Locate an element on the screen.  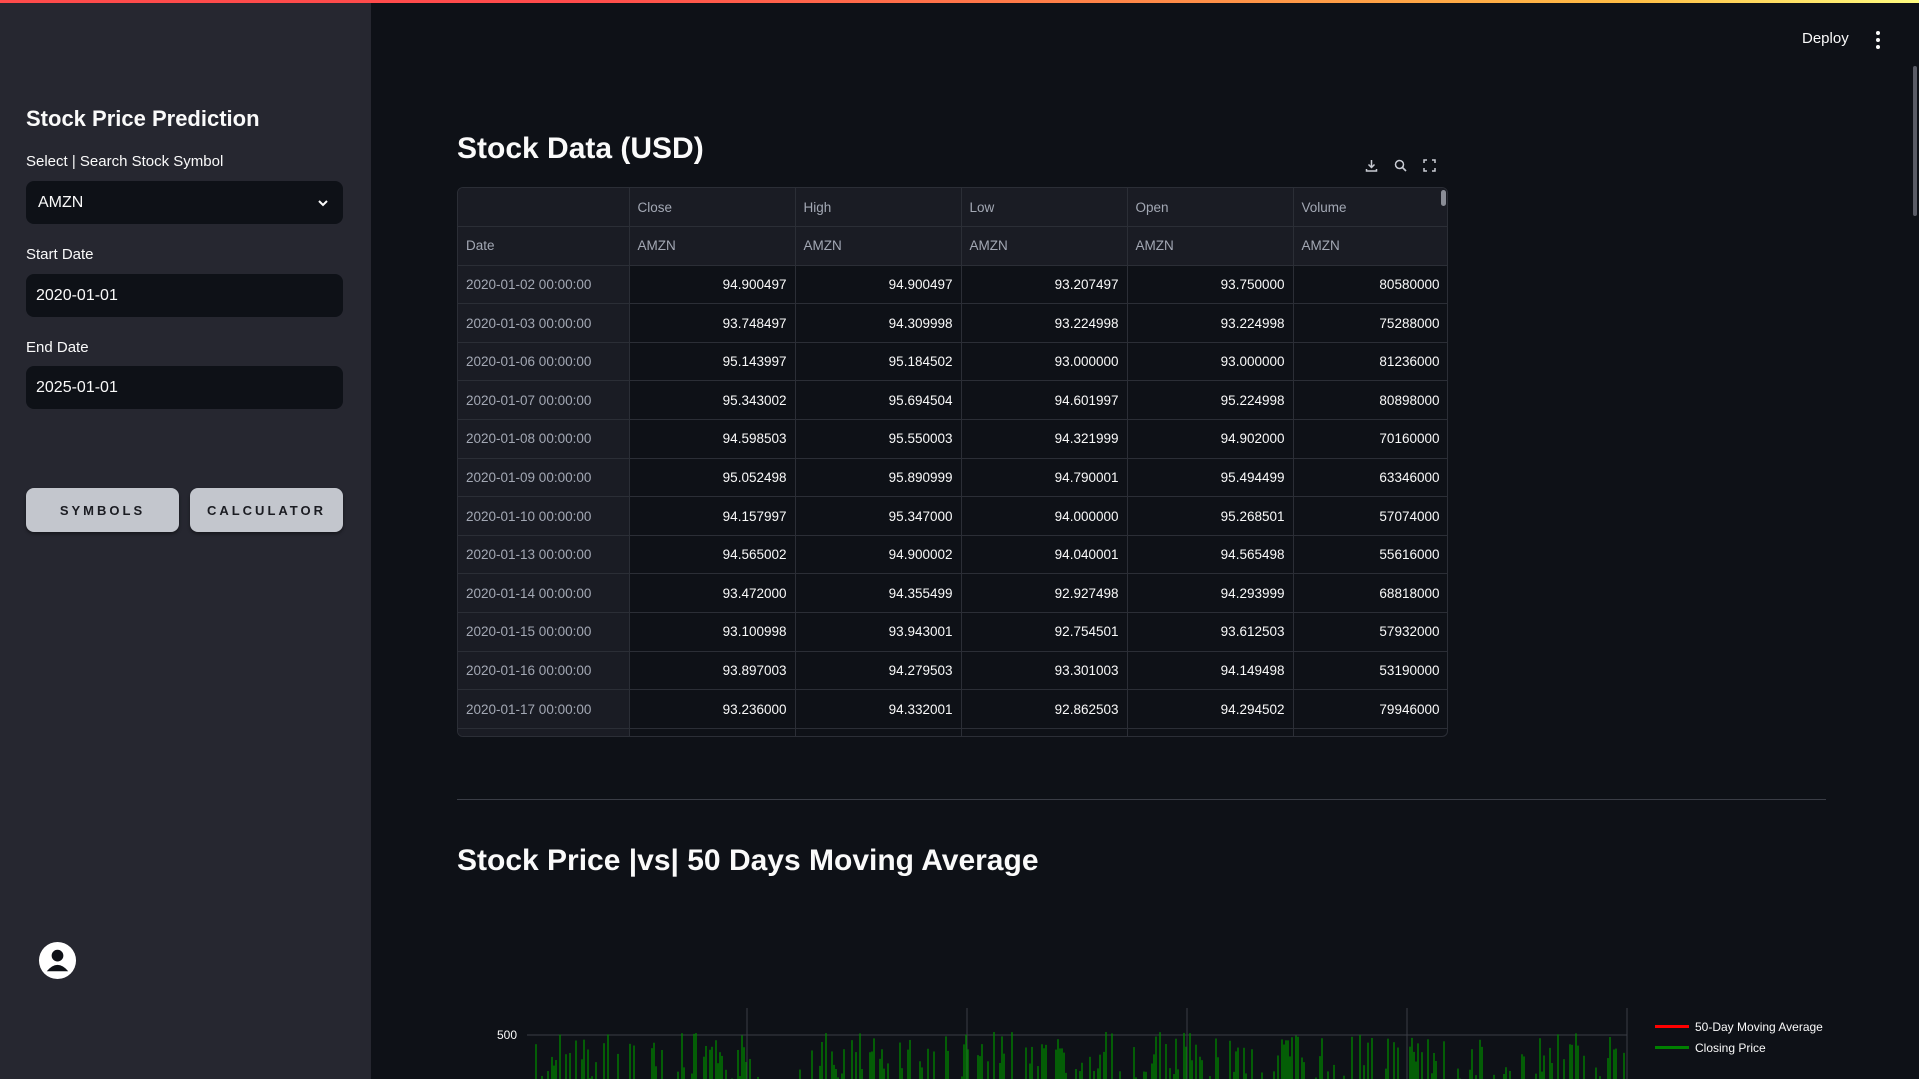
table-cell: 93.301003 is located at coordinates (1044, 671).